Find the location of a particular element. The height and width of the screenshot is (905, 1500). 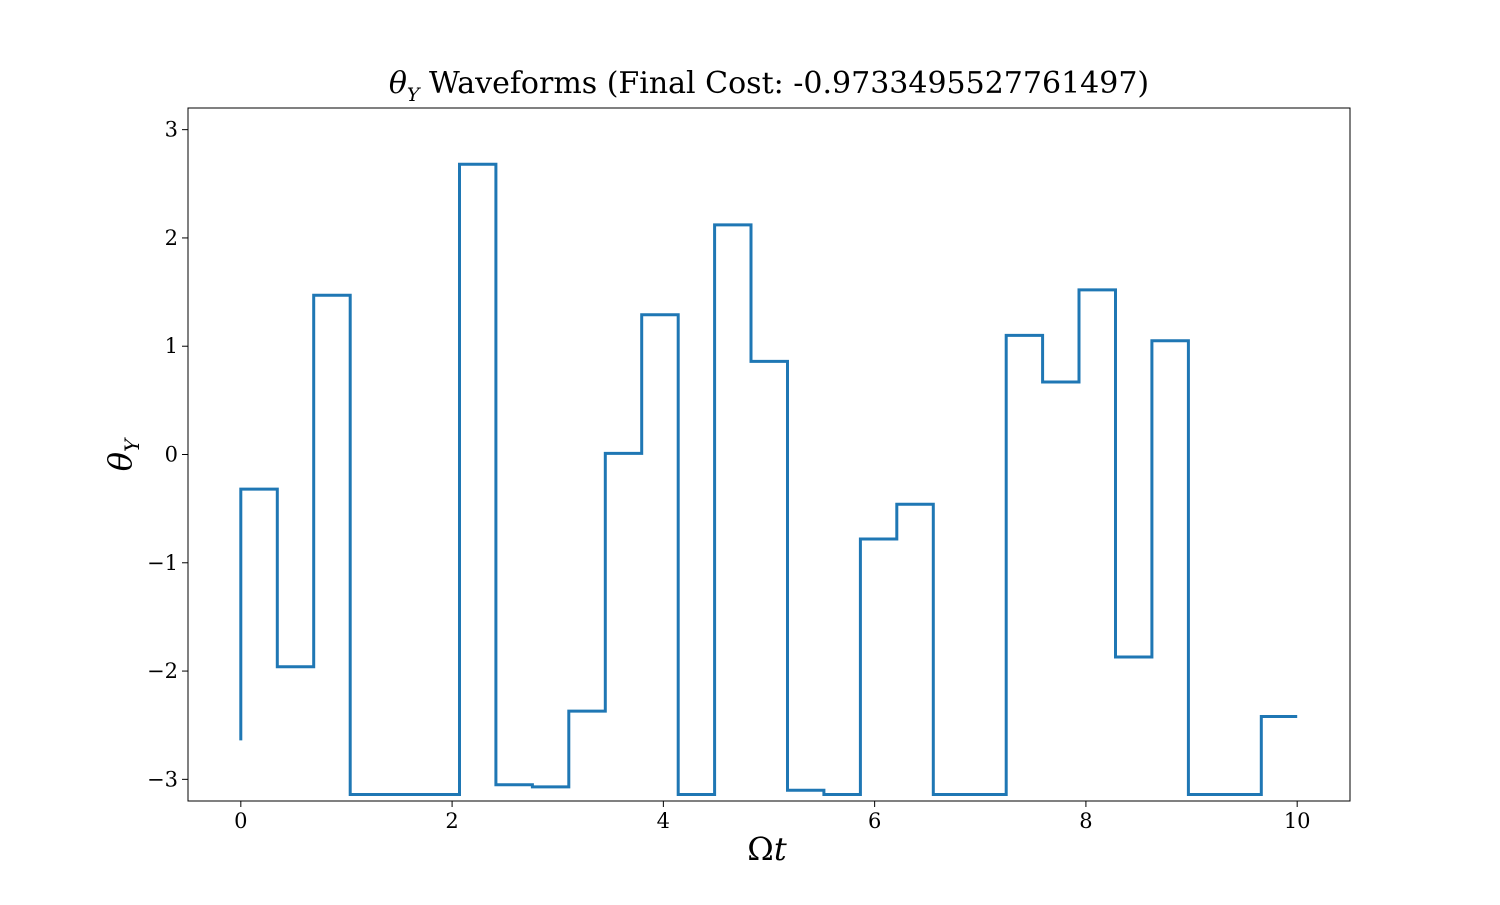

y-tick-label: 1 is located at coordinates (171, 346).